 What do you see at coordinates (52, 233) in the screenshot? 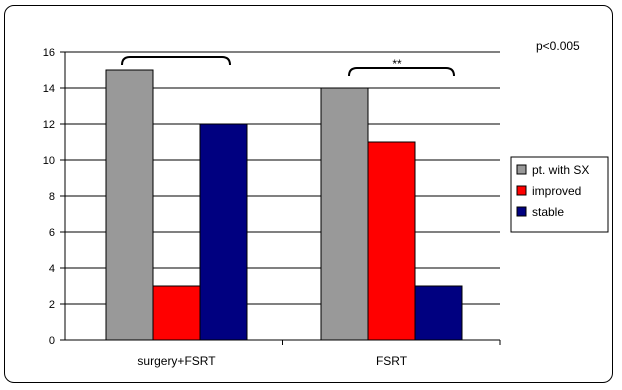
I see `y-tick-label: 6` at bounding box center [52, 233].